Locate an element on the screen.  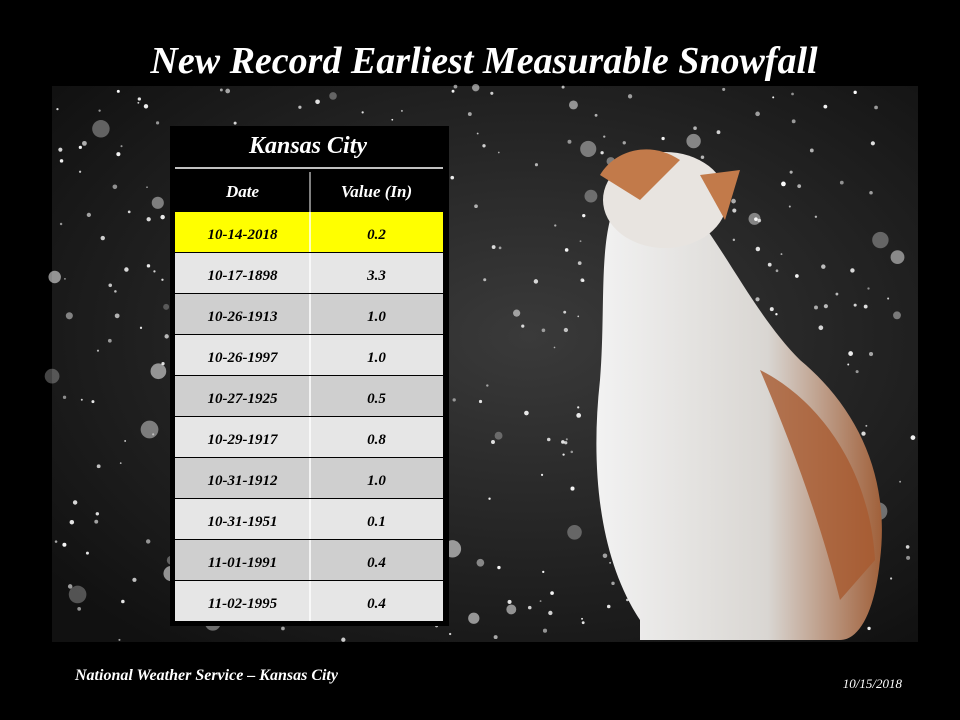
table-title: Kansas City is located at coordinates (307, 146).